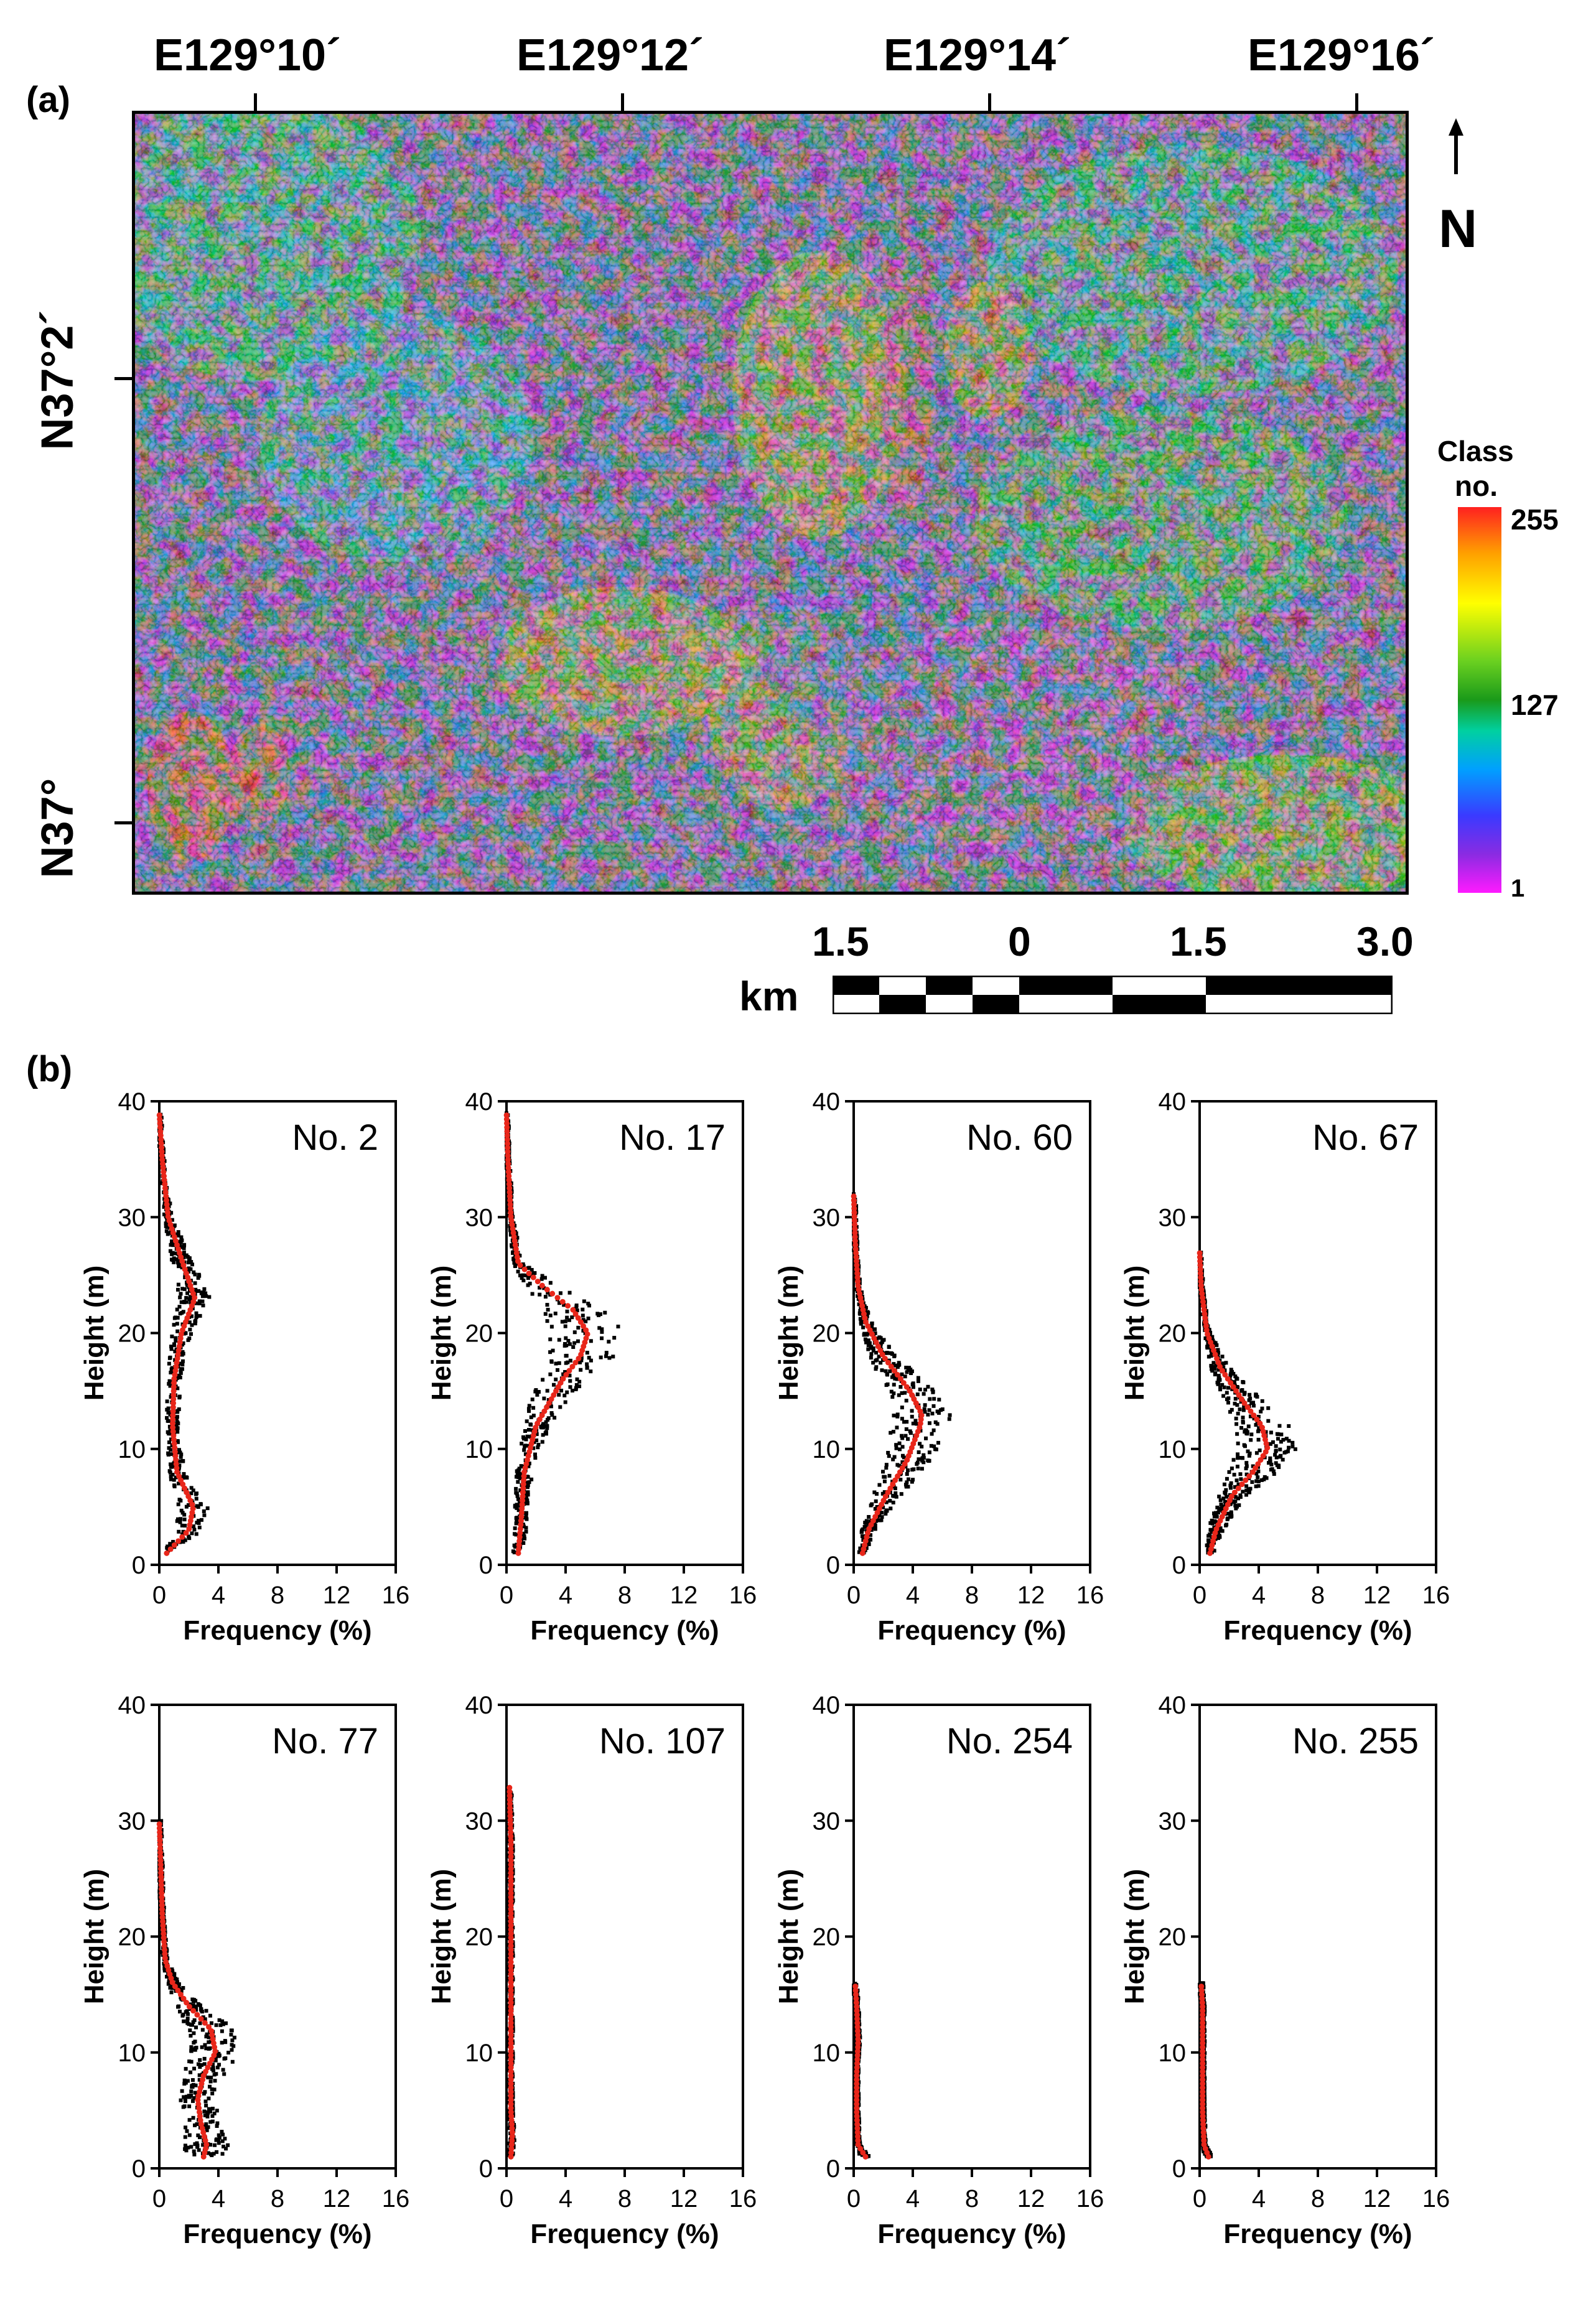 This screenshot has height=2299, width=1596. What do you see at coordinates (1356, 1741) in the screenshot?
I see `plot-title: No. 255` at bounding box center [1356, 1741].